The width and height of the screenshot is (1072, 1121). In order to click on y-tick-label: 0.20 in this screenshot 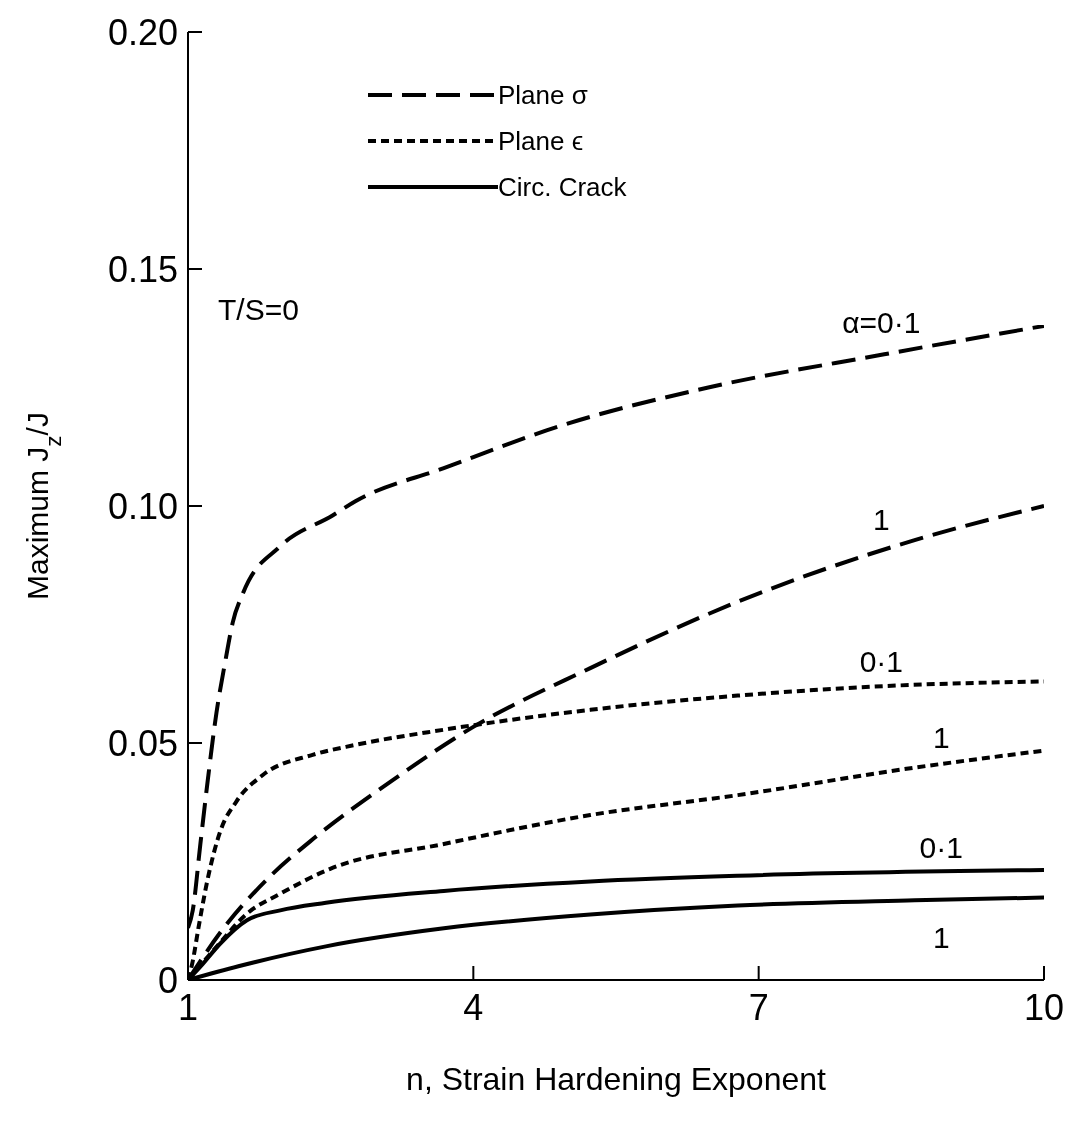, I will do `click(142, 32)`.